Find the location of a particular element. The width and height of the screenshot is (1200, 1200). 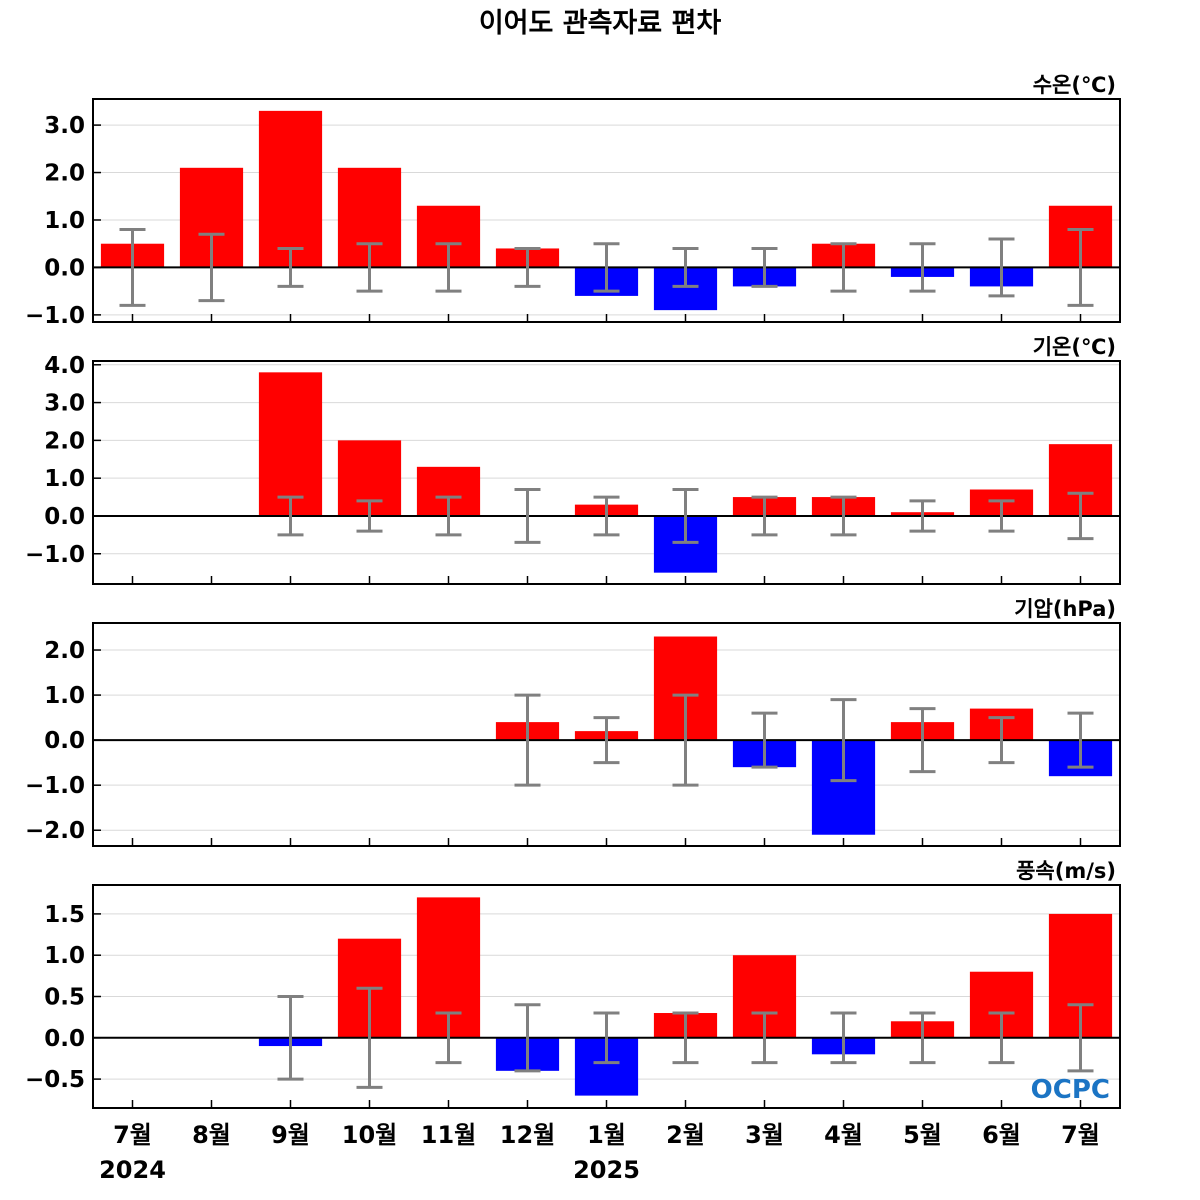

panel-unit-label: 풍속(m/s) is located at coordinates (1066, 871).